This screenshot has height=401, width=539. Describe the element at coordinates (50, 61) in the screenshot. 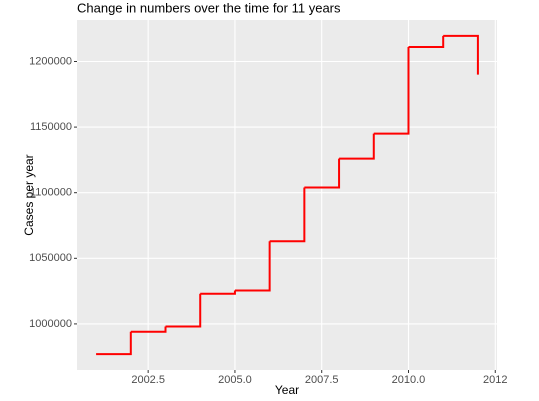

I see `y-tick-label: 1200000` at that location.